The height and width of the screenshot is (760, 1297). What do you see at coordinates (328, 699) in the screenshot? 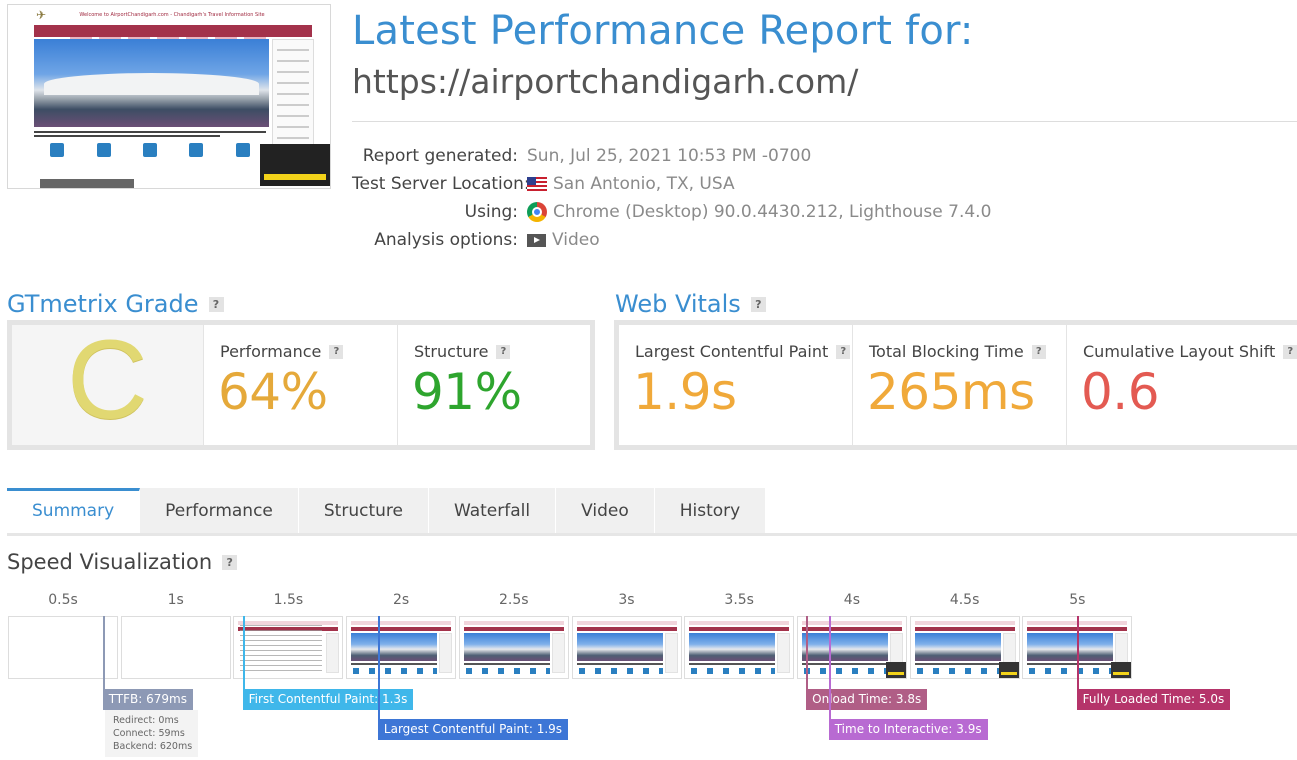
I see `first-contentful-paint-marker-label: First Contentful Paint: 1.3s` at bounding box center [328, 699].